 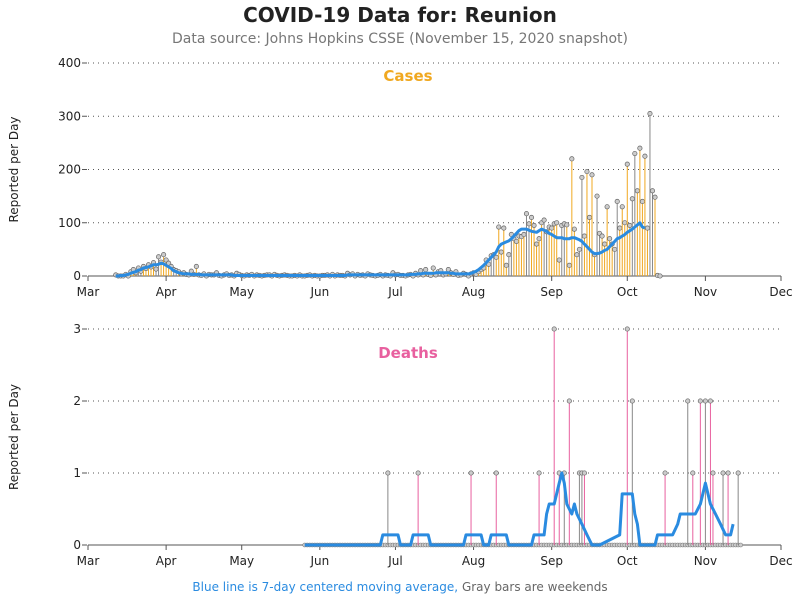 I want to click on y-tick-label: 2, so click(x=77, y=401).